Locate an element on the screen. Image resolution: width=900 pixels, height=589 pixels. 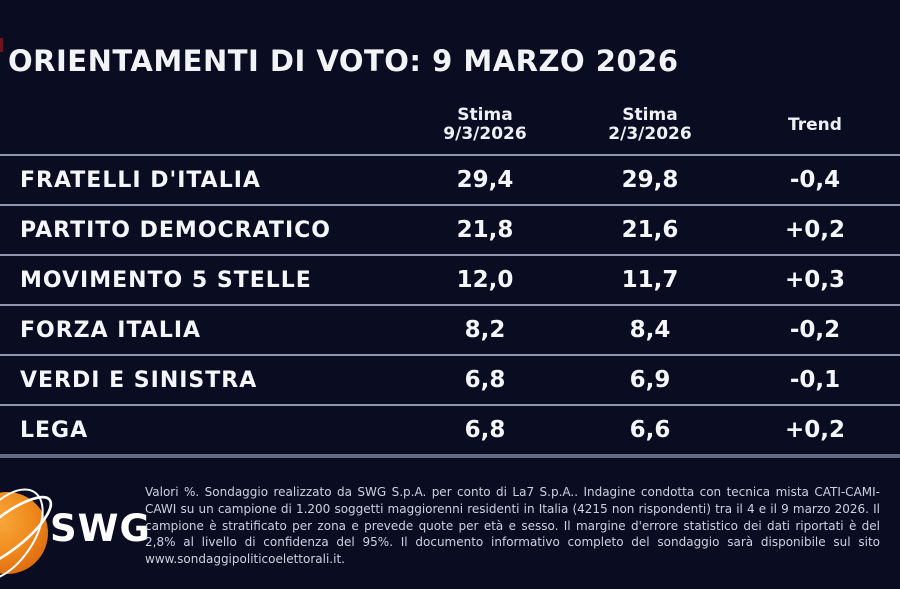
party-name: PARTITO DEMOCRATICO is located at coordinates (175, 230).